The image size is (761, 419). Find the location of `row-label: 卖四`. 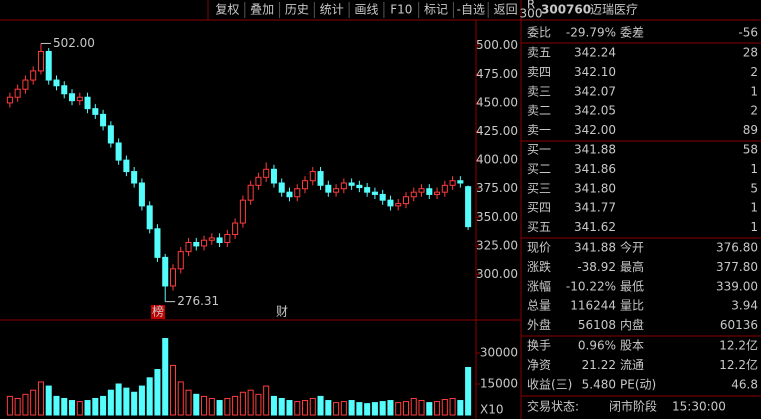

row-label: 卖四 is located at coordinates (539, 72).